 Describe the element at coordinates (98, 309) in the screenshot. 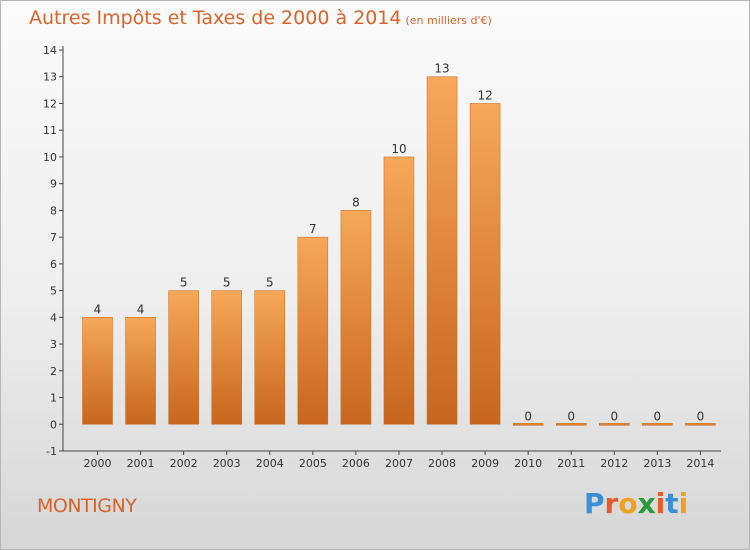

I see `data-label-2000: 4` at that location.